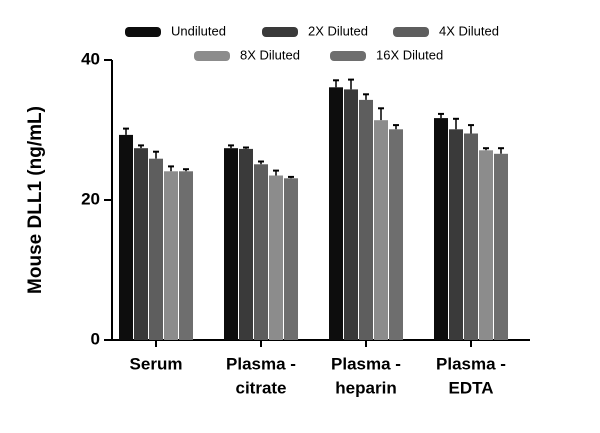 Image resolution: width=600 pixels, height=433 pixels. I want to click on legend-label: 2X Diluted, so click(338, 30).